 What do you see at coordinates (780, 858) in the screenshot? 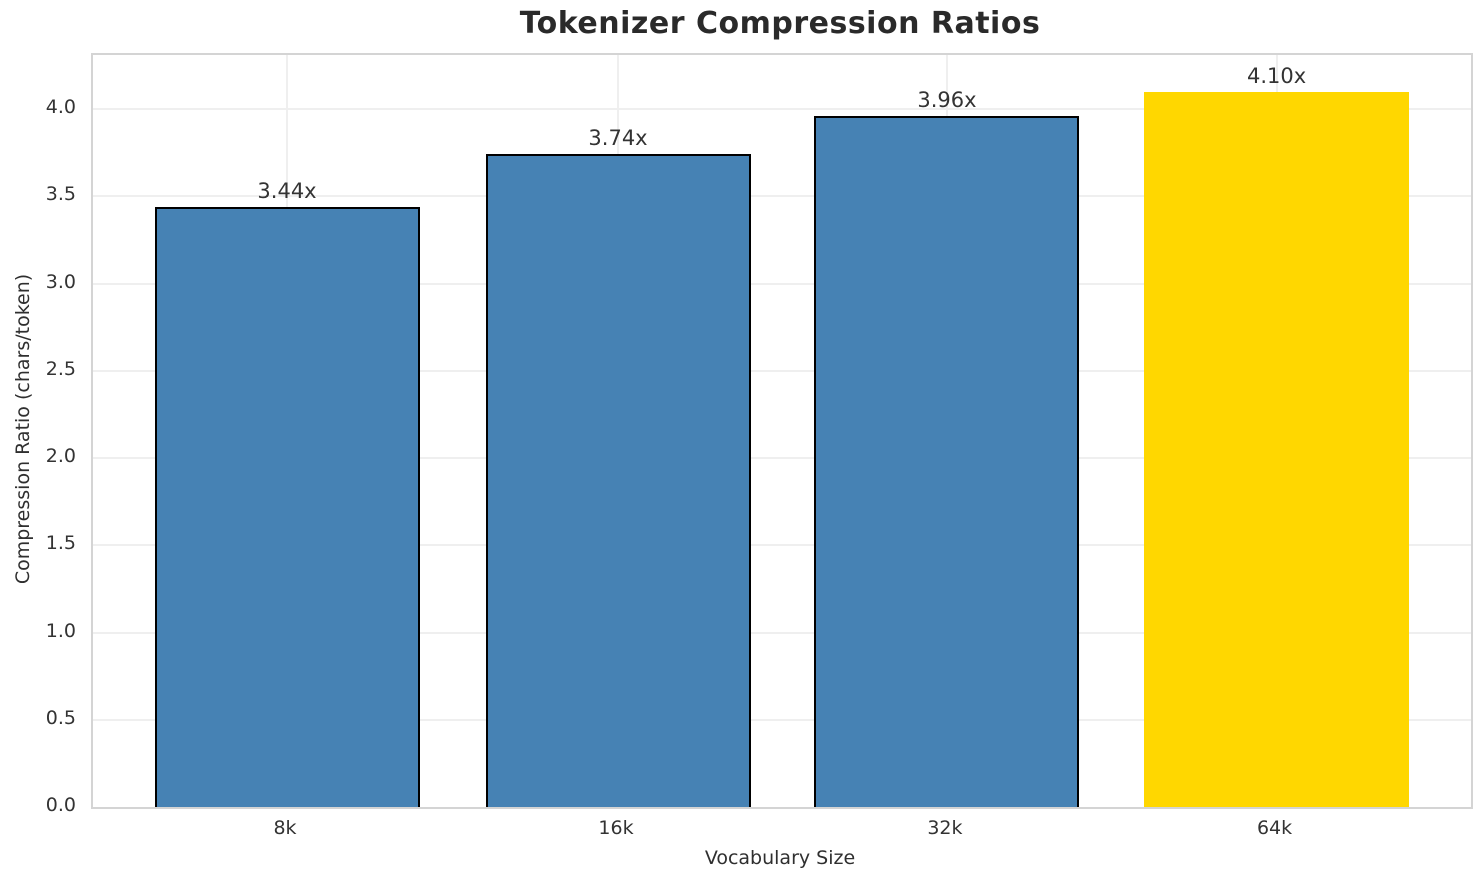
I see `x-axis-label: Vocabulary Size` at bounding box center [780, 858].